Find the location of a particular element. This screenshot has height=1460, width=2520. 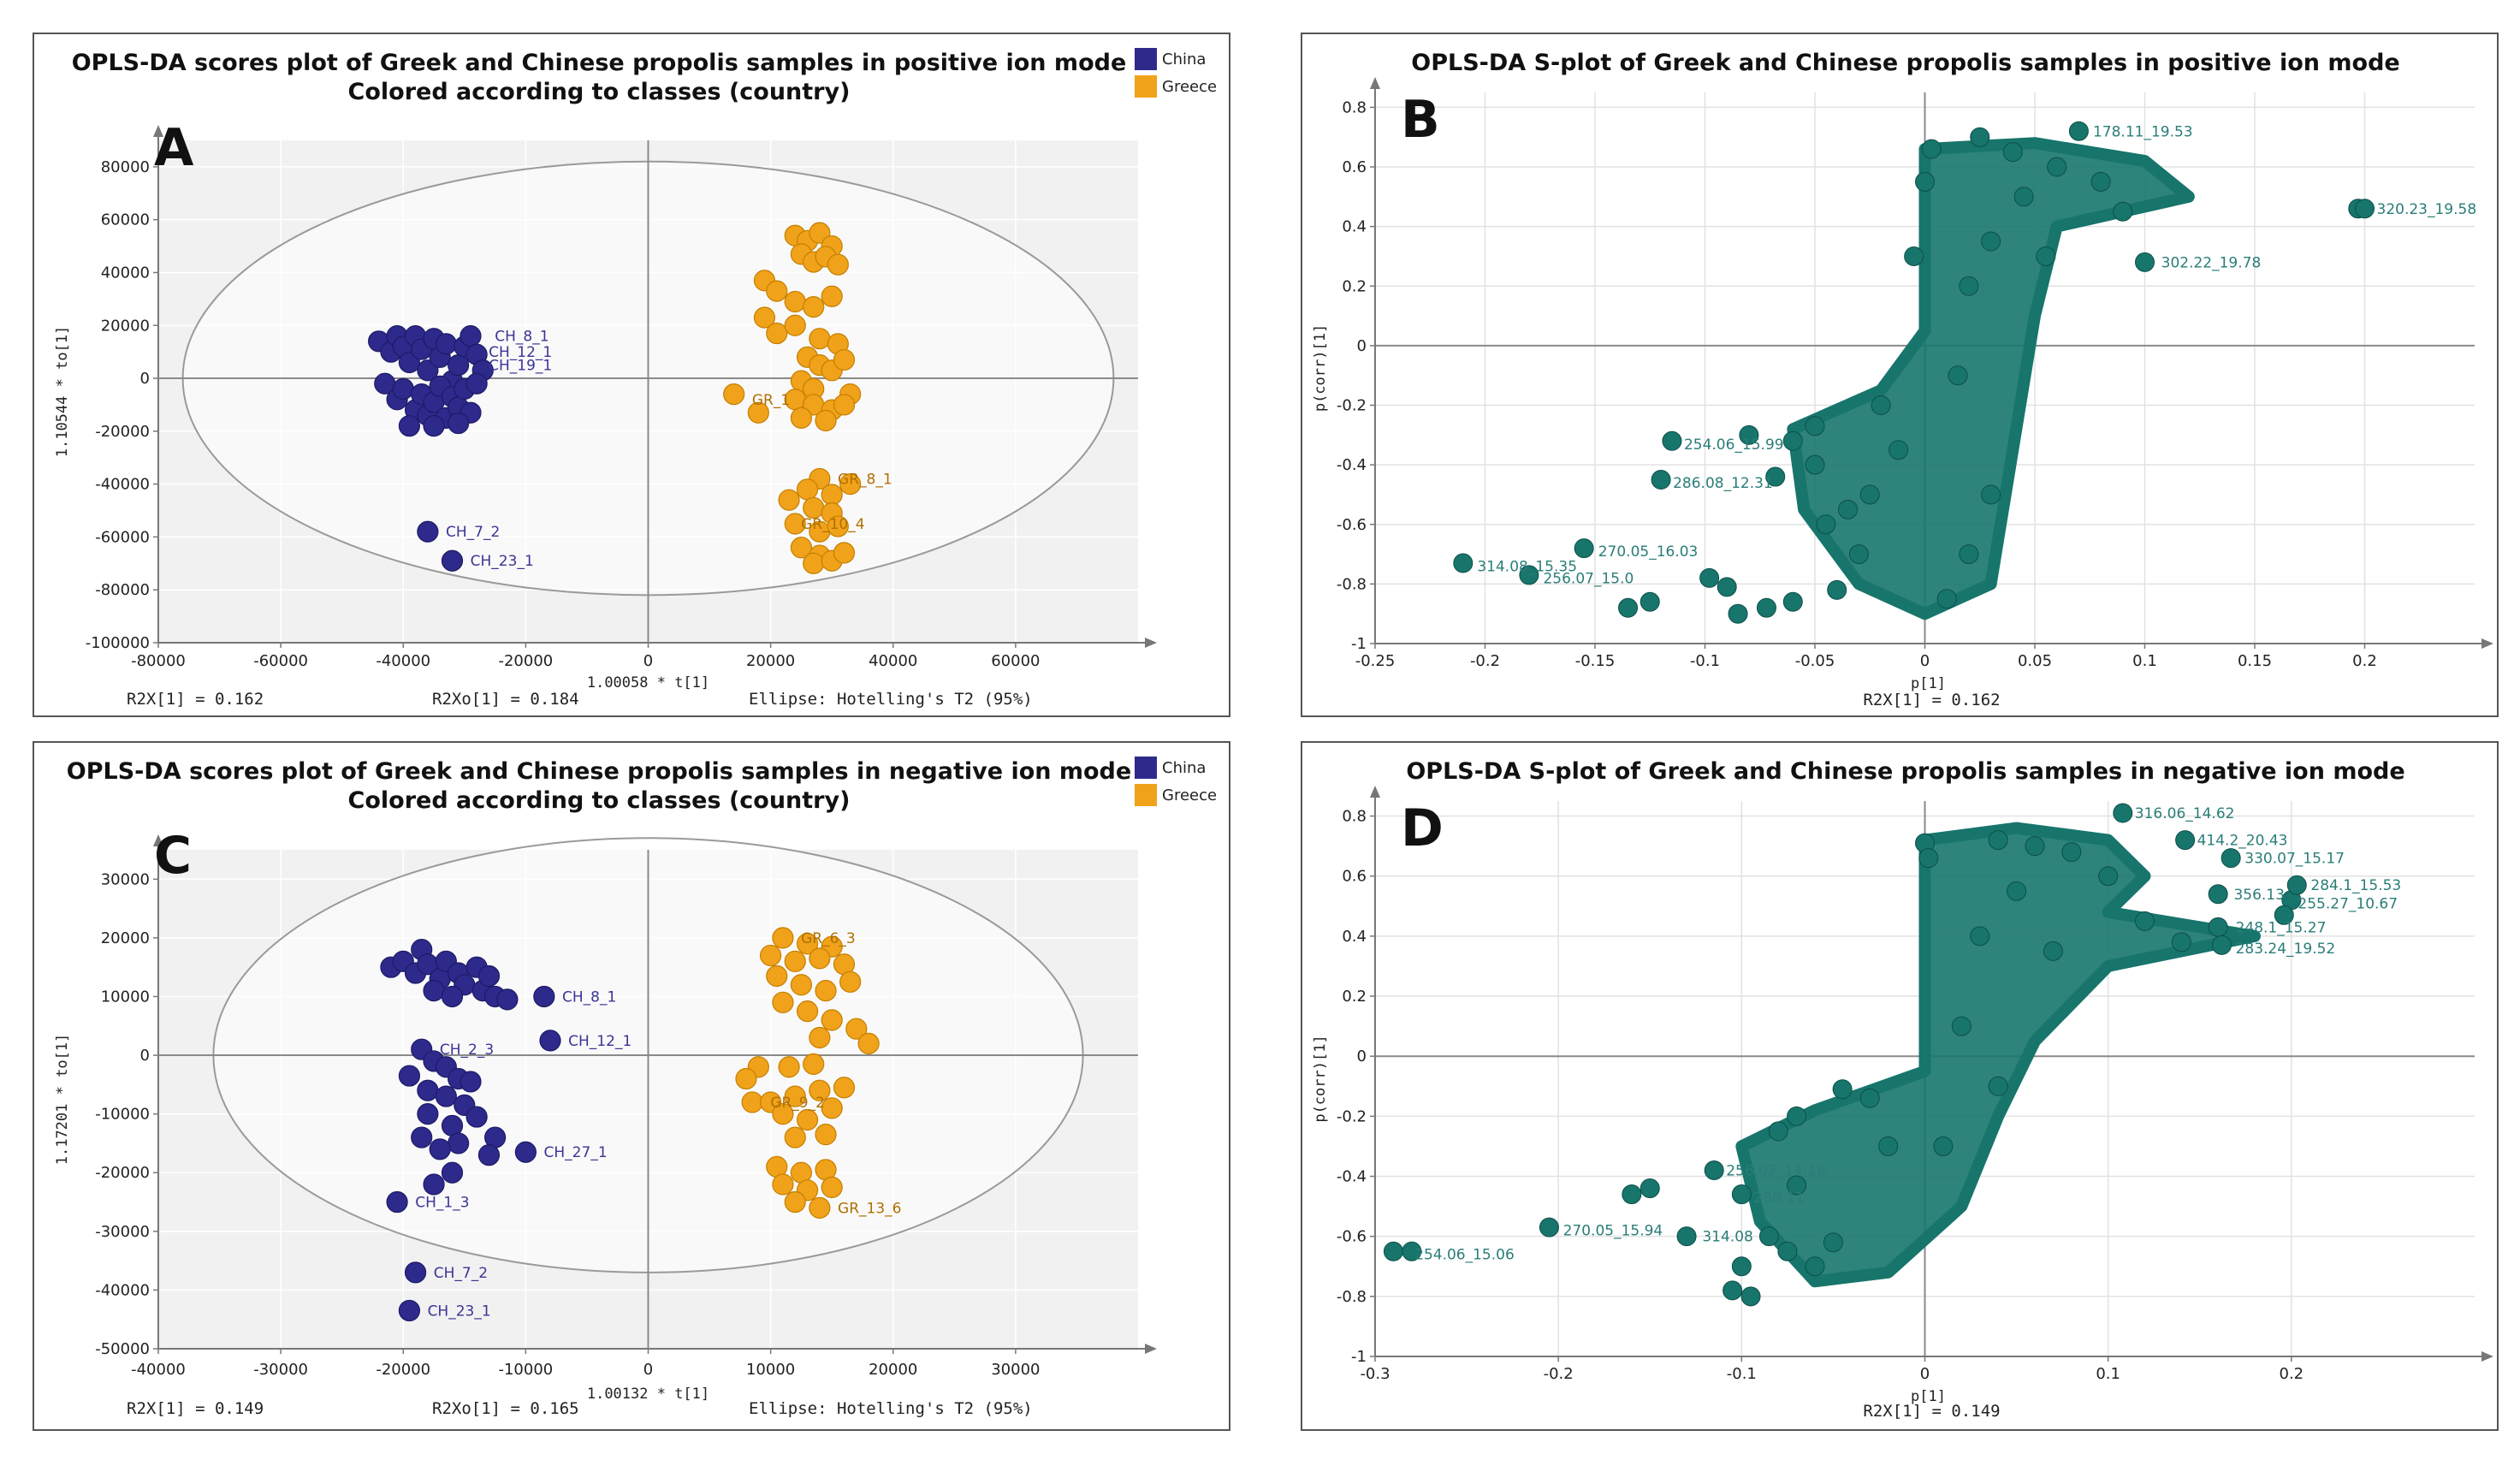

x-tick-label: -80000 is located at coordinates (158, 661).